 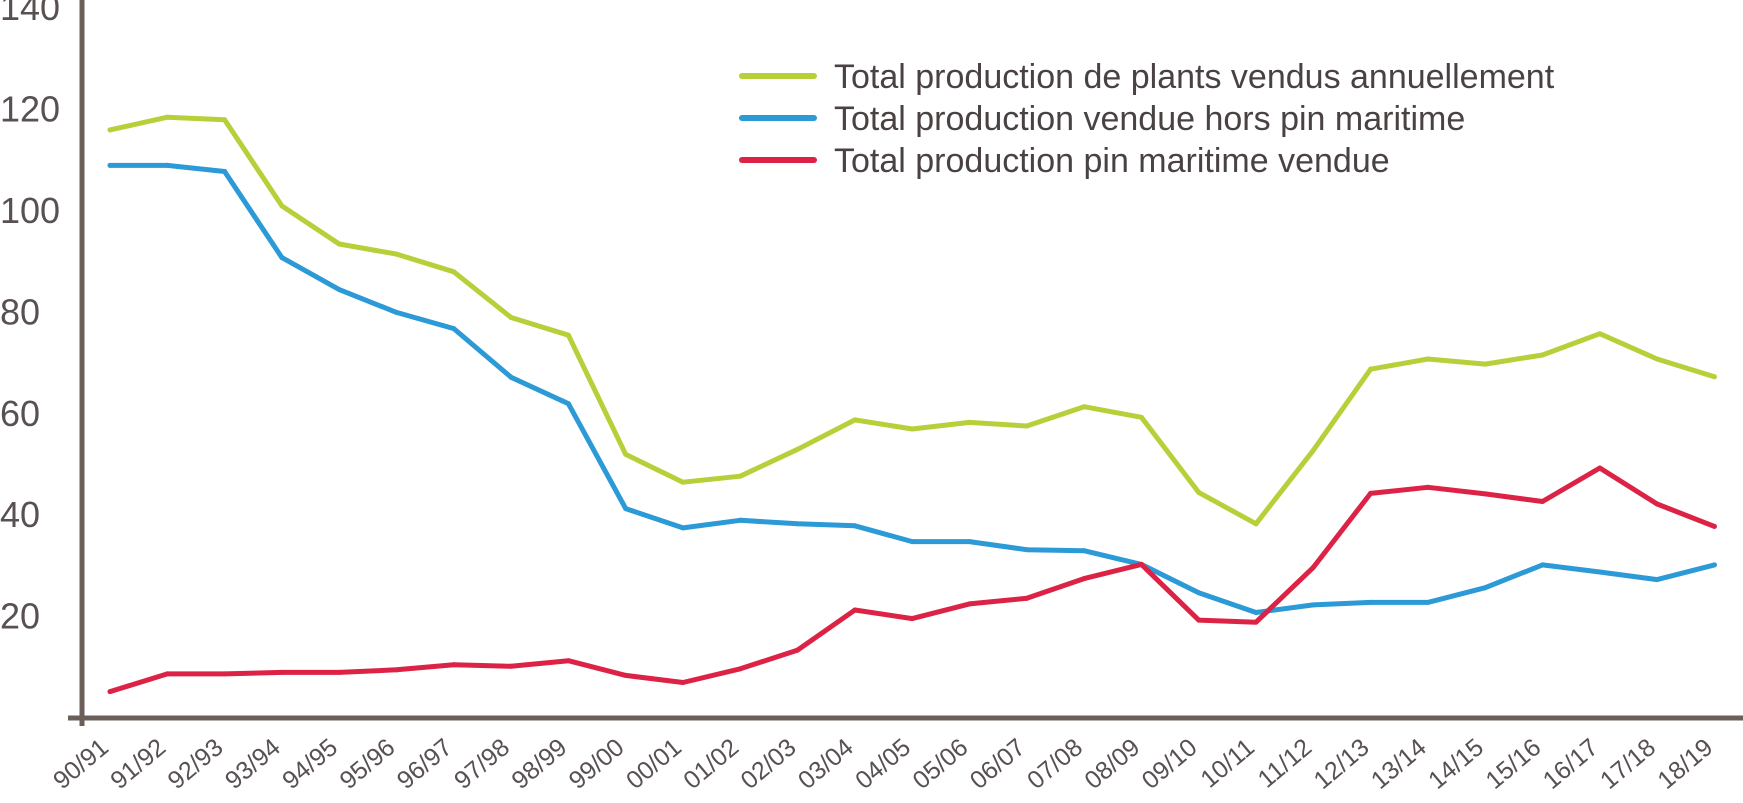 I want to click on y-tick-label: 60, so click(x=20, y=413).